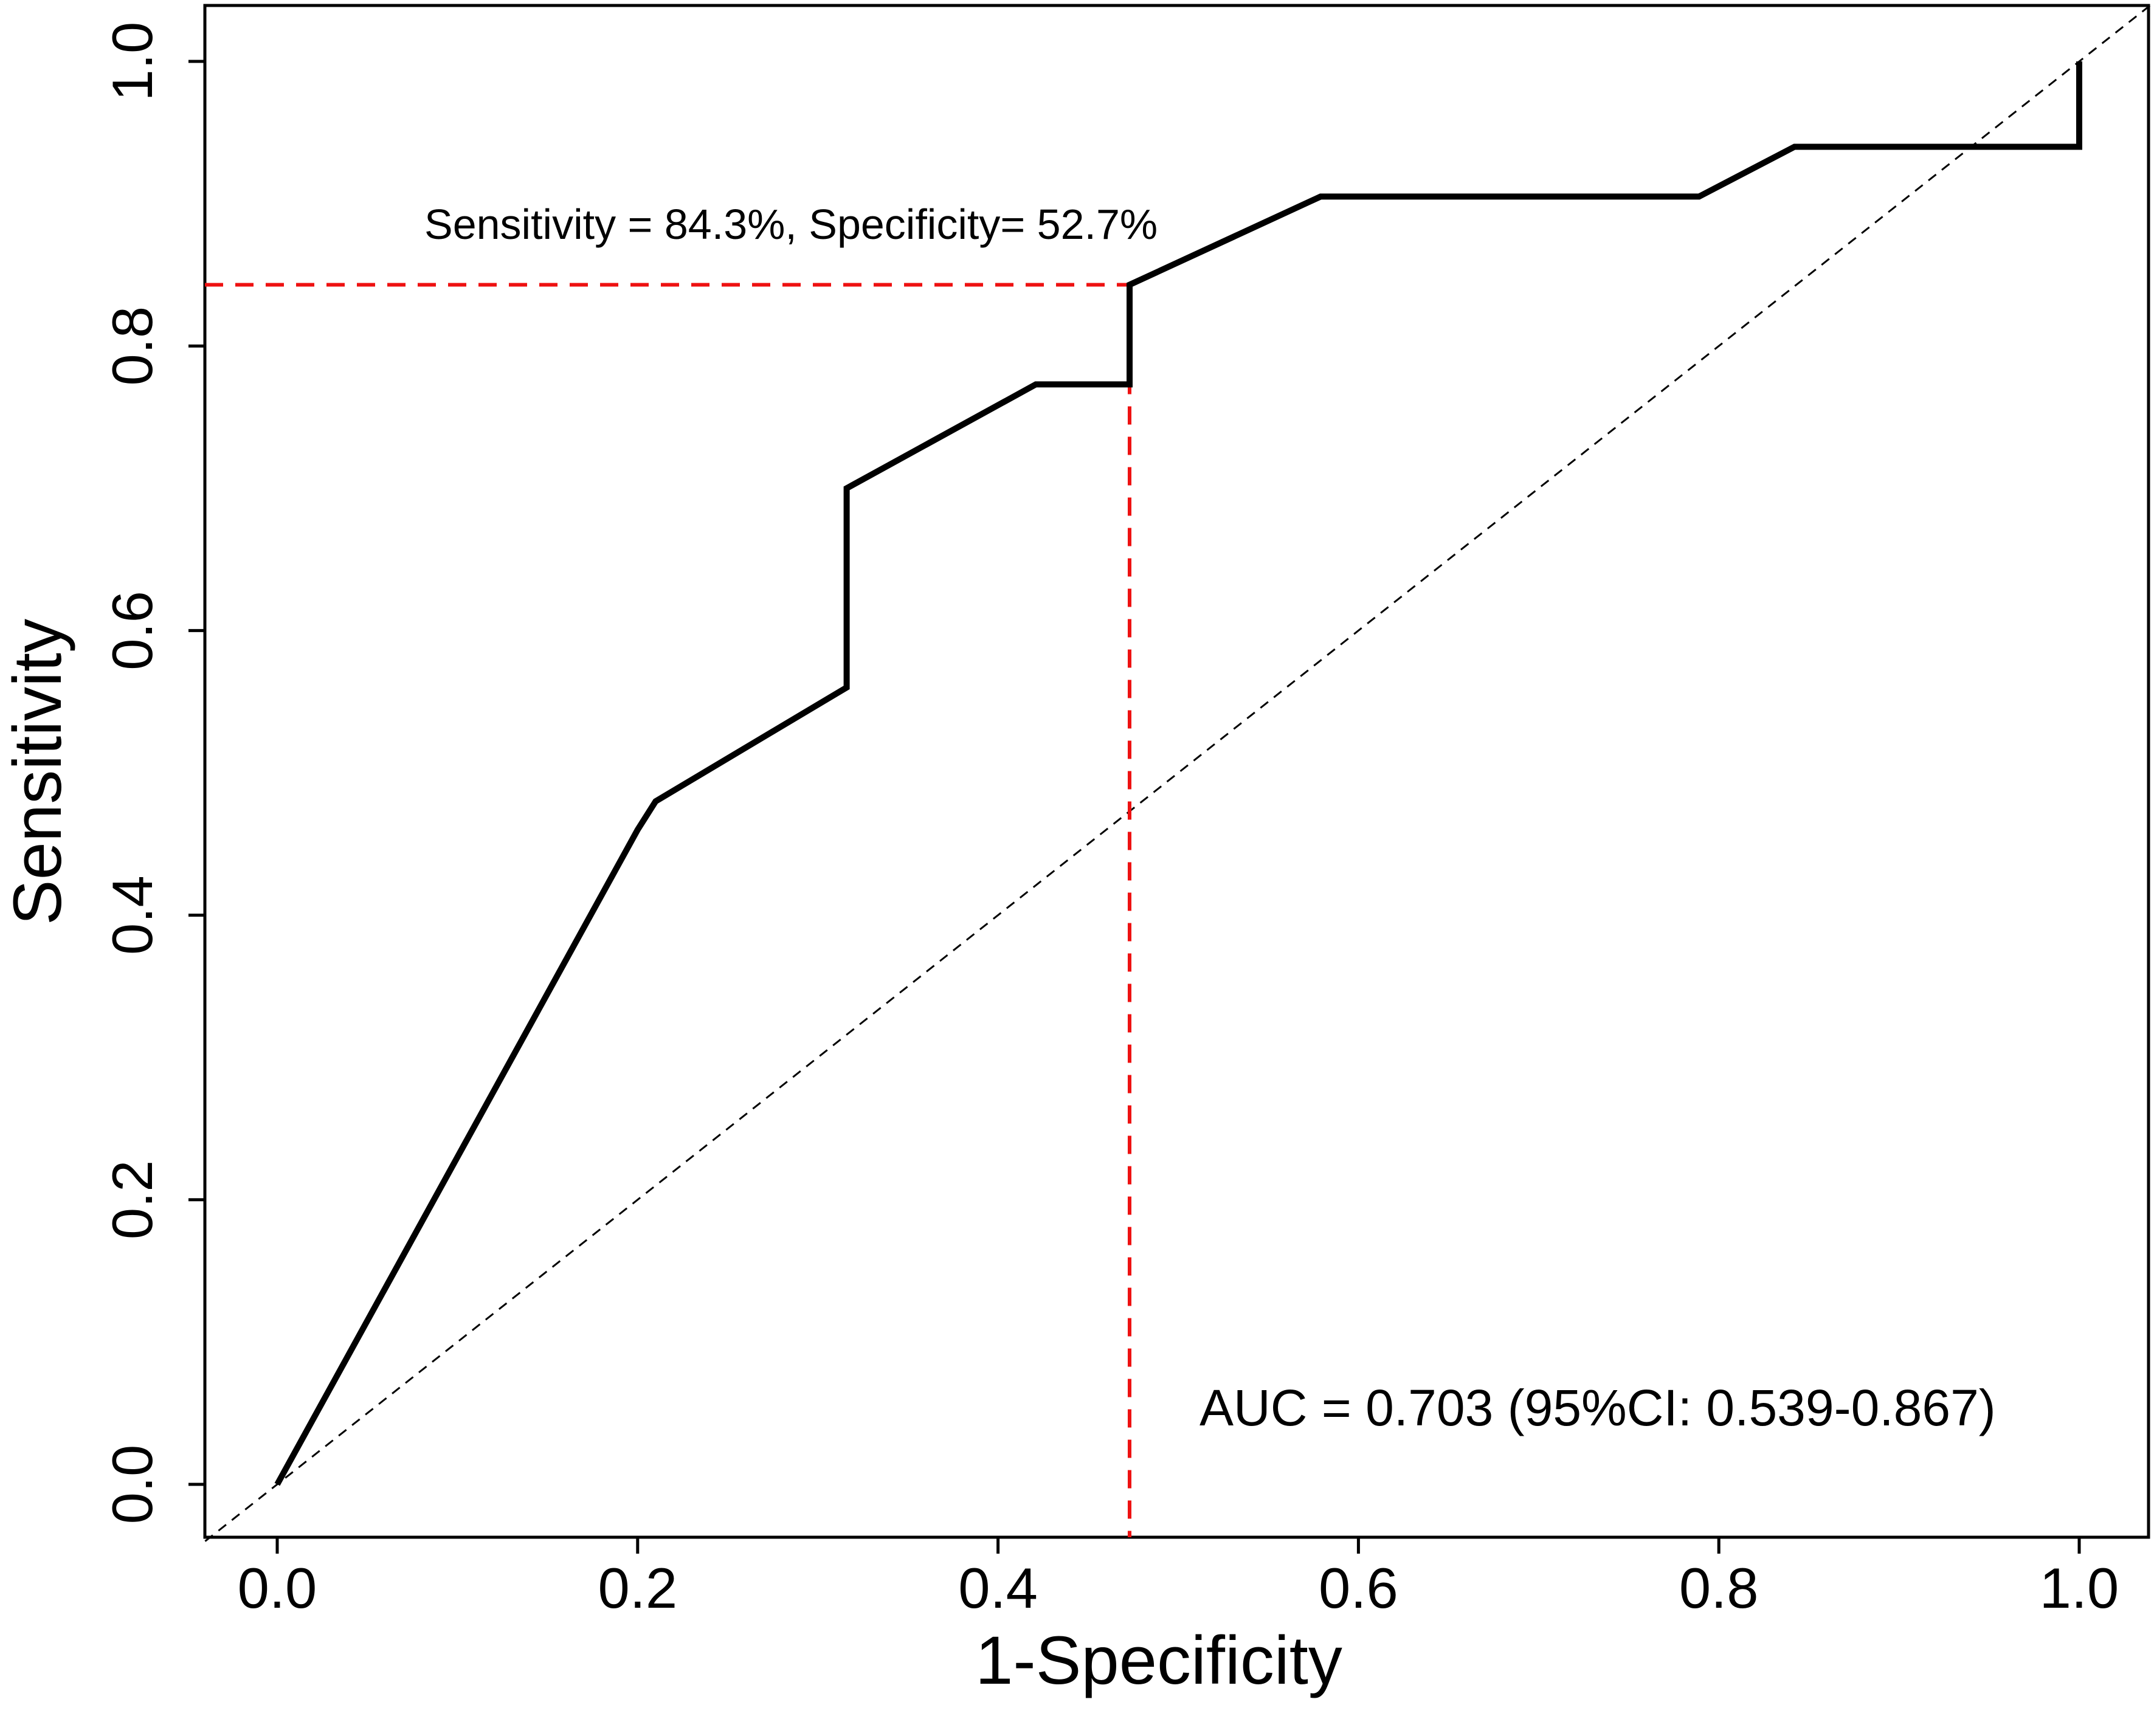  What do you see at coordinates (37, 772) in the screenshot?
I see `y-axis-title: Sensitivity` at bounding box center [37, 772].